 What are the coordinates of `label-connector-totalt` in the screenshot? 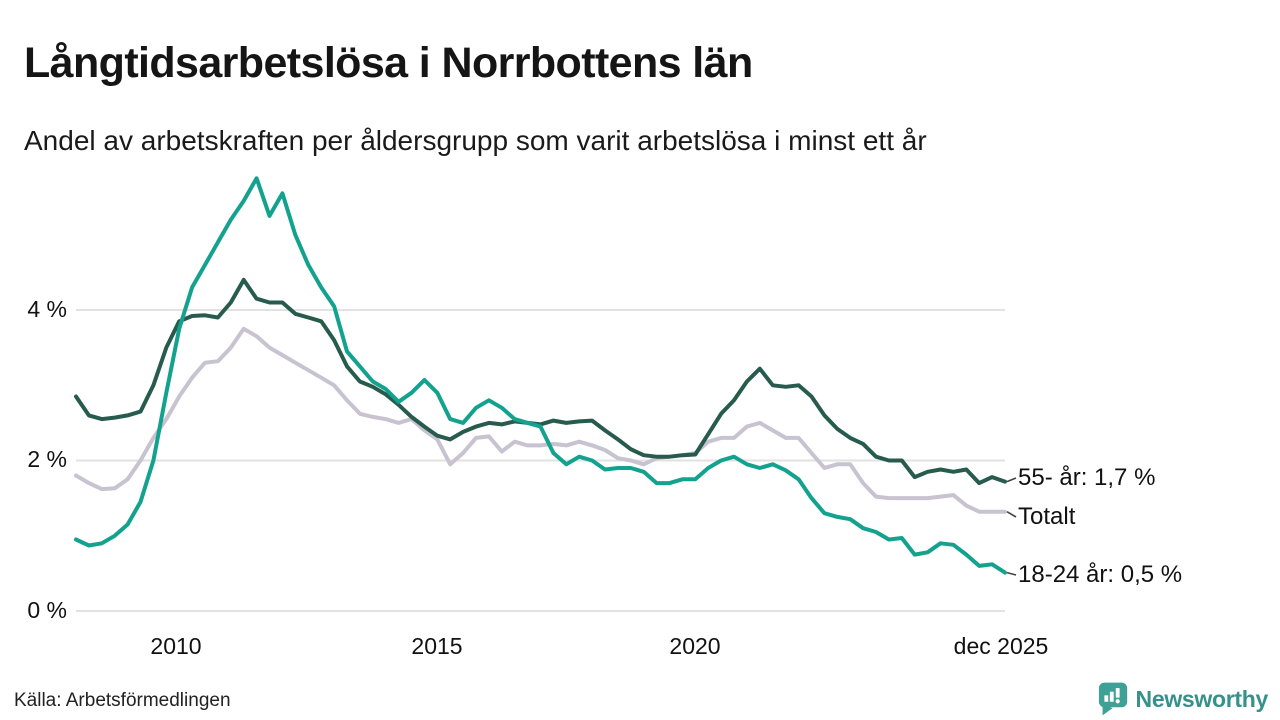 It's located at (1011, 514).